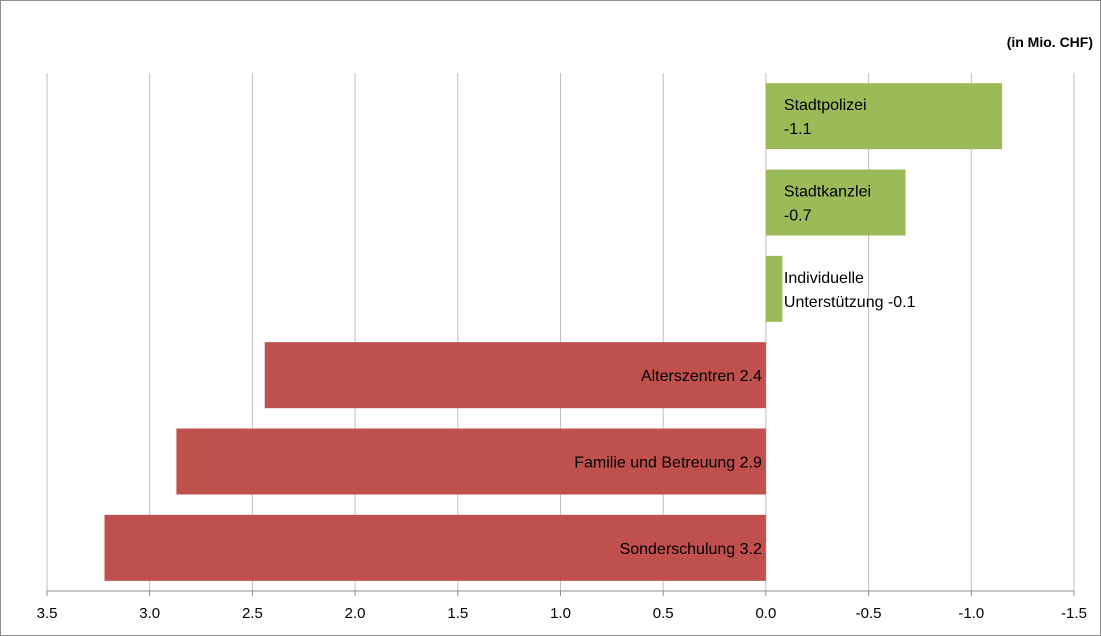 The height and width of the screenshot is (636, 1101). I want to click on bar-data-label-line: Unterstützung -0.1, so click(850, 302).